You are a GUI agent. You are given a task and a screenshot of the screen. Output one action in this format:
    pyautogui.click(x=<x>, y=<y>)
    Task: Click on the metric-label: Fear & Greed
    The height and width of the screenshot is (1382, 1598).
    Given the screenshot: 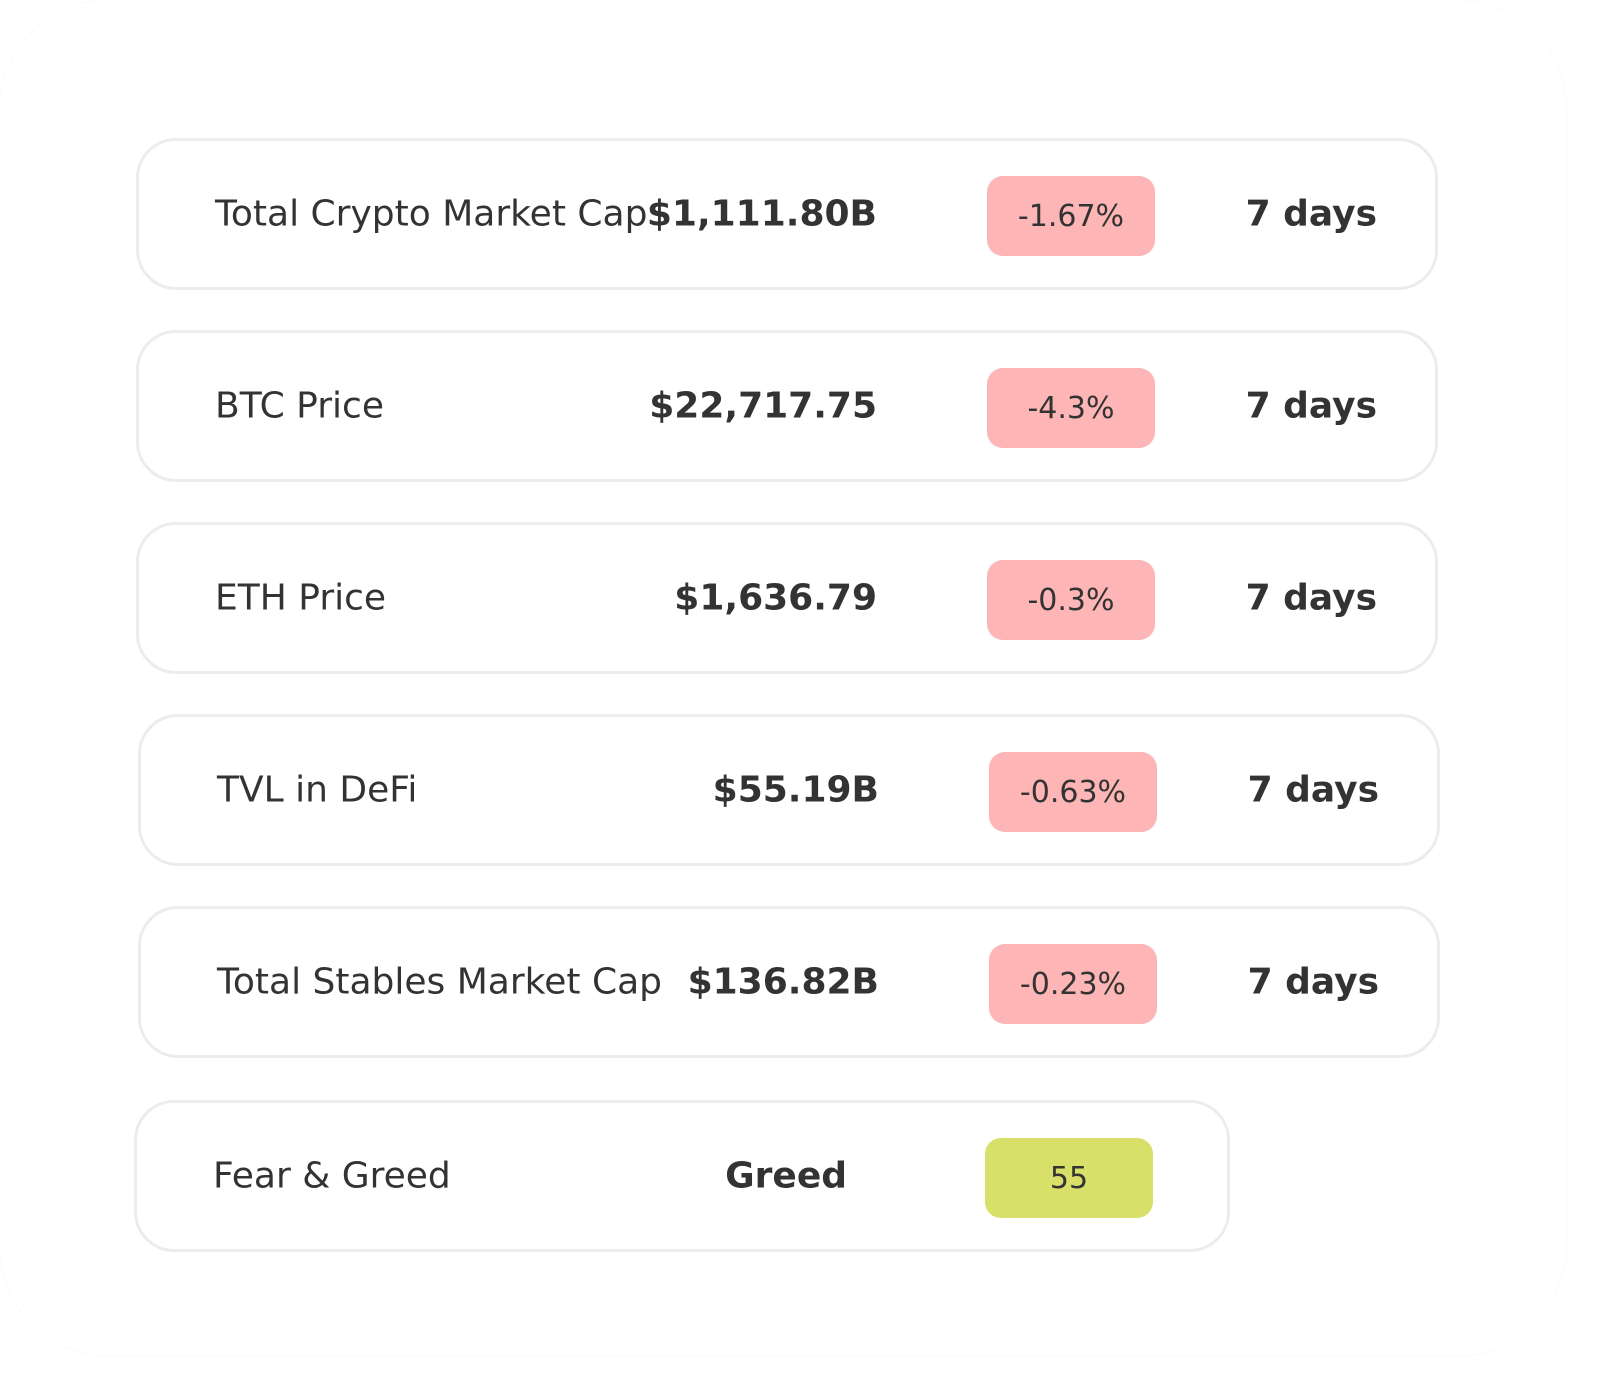 What is the action you would take?
    pyautogui.click(x=332, y=1176)
    